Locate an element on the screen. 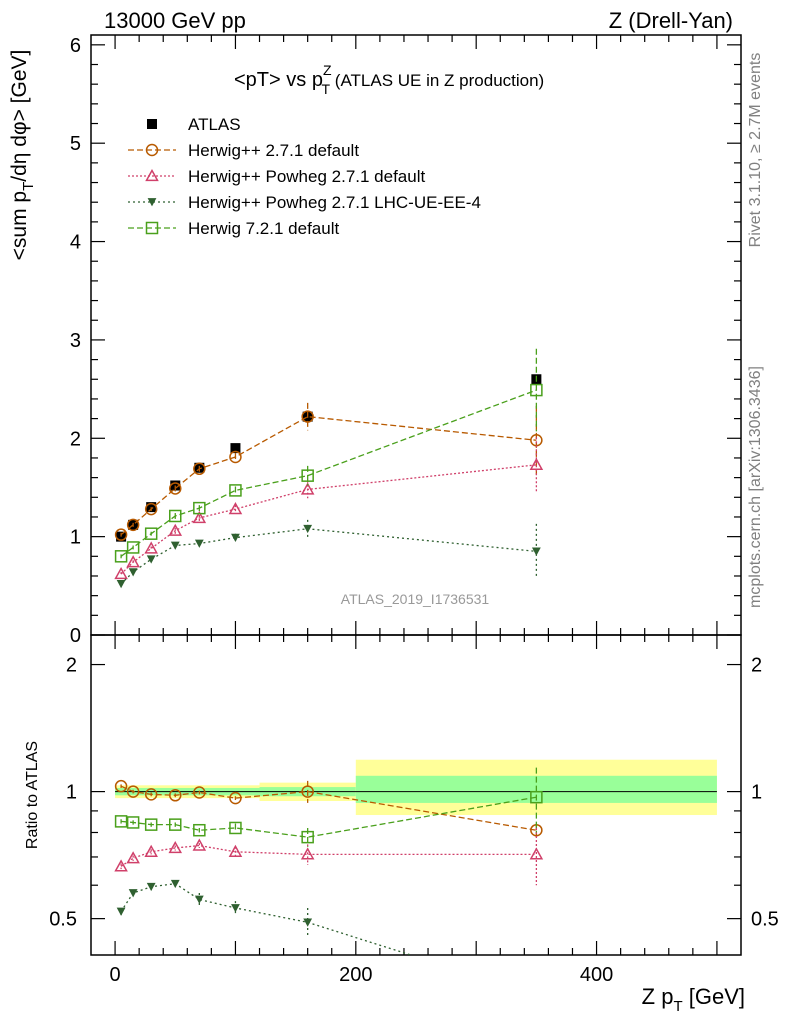  top-y-tick-label: 2 is located at coordinates (75, 439).